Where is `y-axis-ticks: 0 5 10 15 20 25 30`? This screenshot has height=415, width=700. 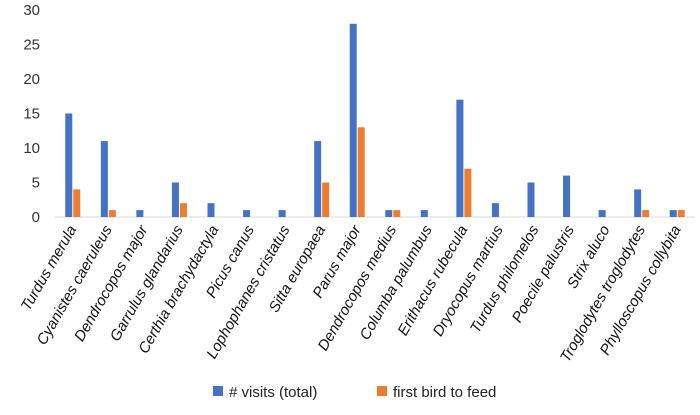
y-axis-ticks: 0 5 10 15 20 25 30 is located at coordinates (31, 114).